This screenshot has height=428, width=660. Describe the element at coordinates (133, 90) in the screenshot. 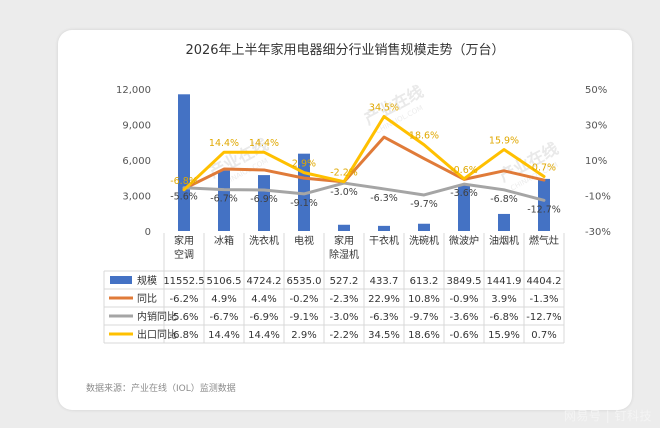

I see `left-axis-tick: 12,000` at that location.